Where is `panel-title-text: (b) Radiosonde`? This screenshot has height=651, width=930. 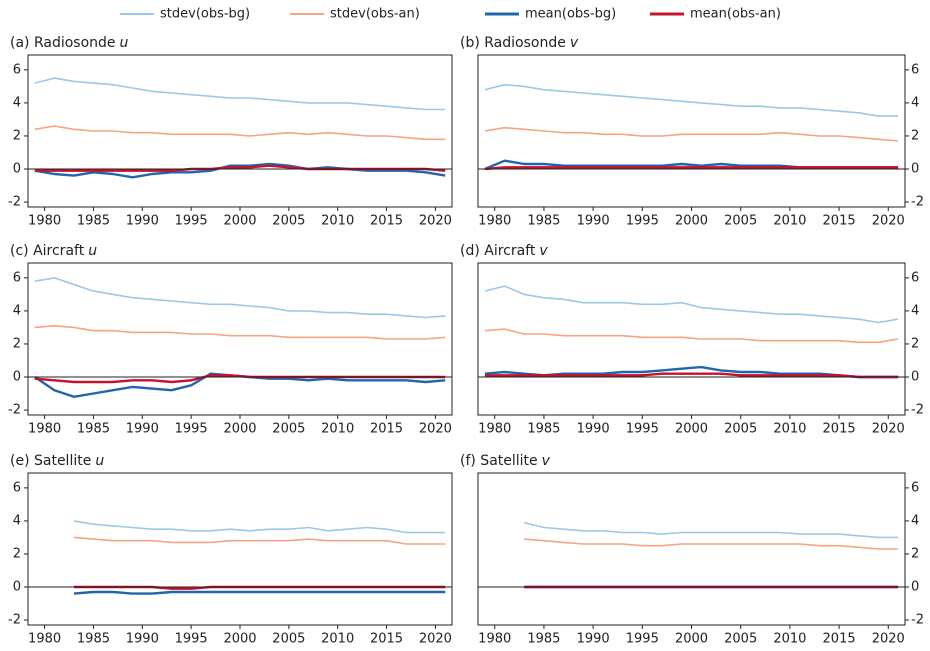 panel-title-text: (b) Radiosonde is located at coordinates (513, 43).